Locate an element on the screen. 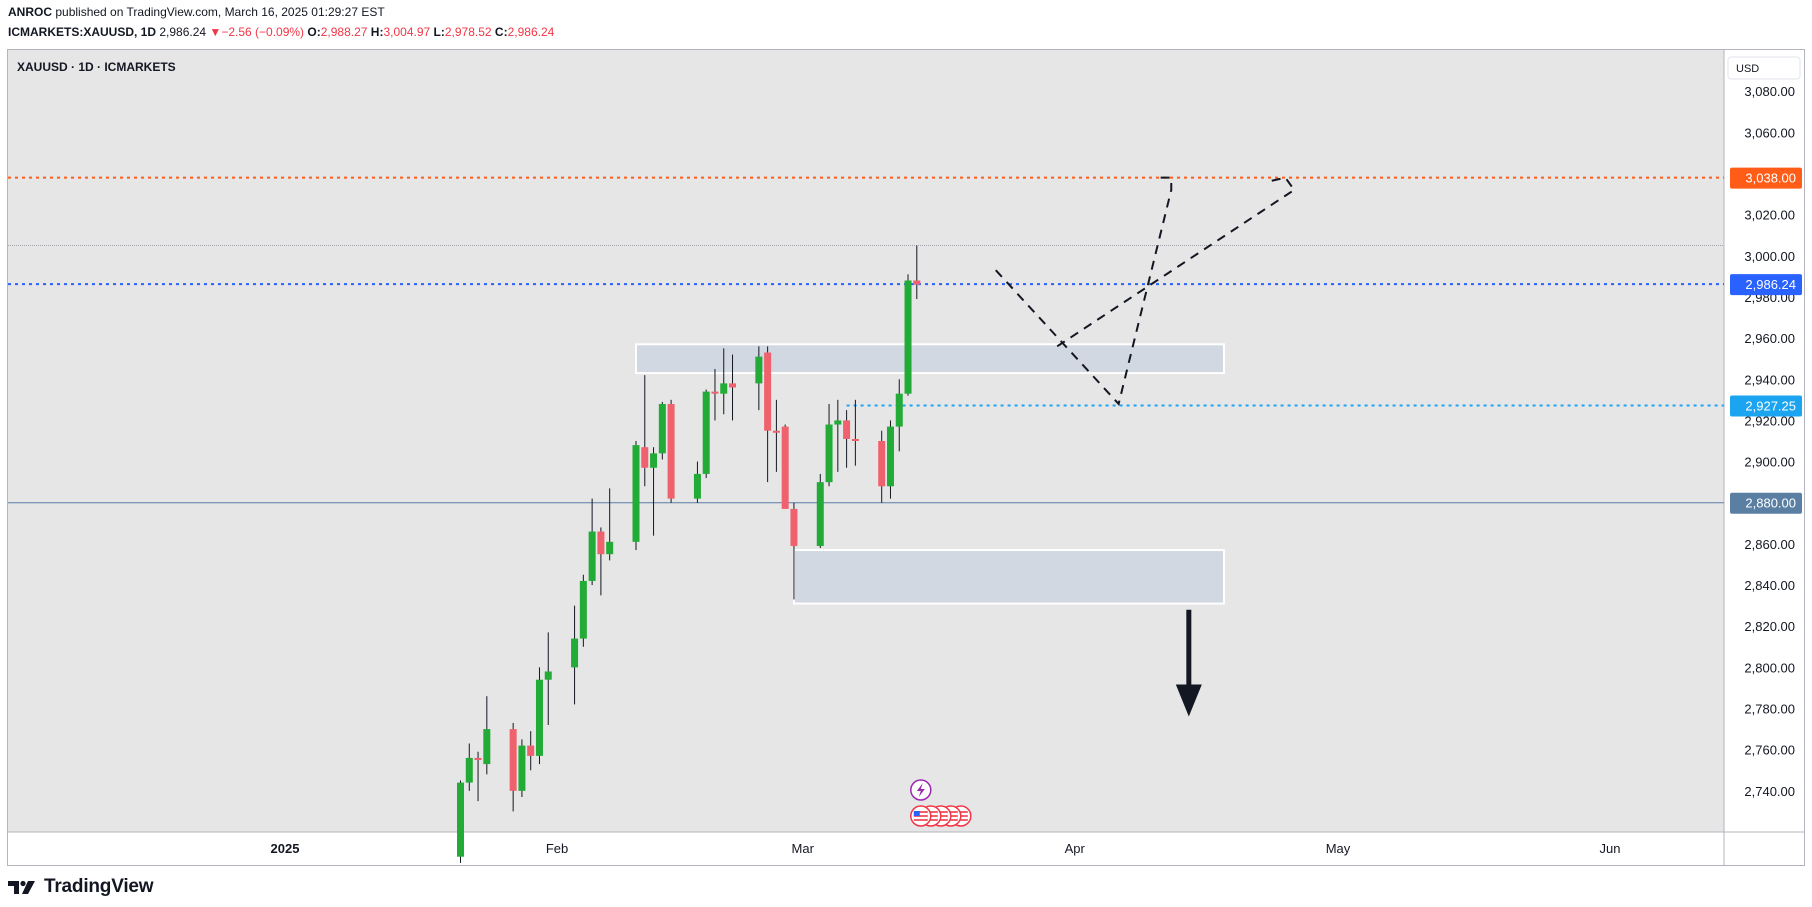 The image size is (1812, 907). low-label: L: is located at coordinates (439, 32).